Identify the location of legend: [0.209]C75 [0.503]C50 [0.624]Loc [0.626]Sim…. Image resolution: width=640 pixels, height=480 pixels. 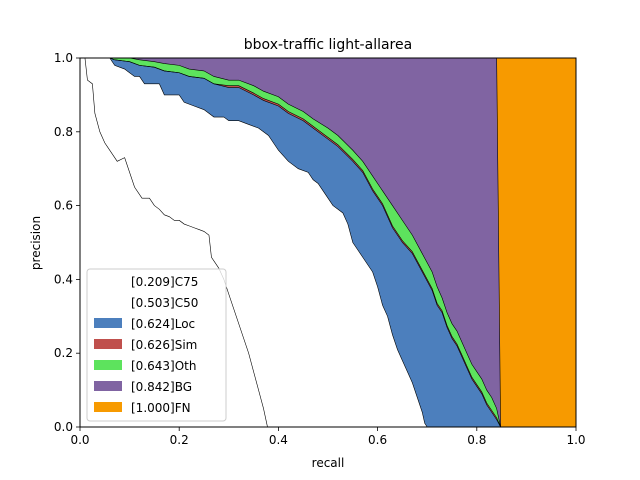
(156, 345).